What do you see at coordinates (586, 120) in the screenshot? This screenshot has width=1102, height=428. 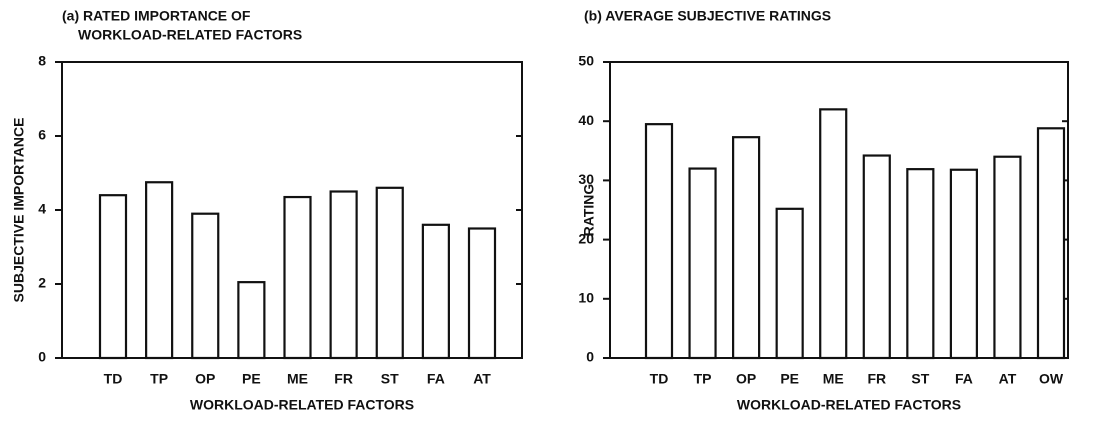 I see `y-tick-label: 40` at bounding box center [586, 120].